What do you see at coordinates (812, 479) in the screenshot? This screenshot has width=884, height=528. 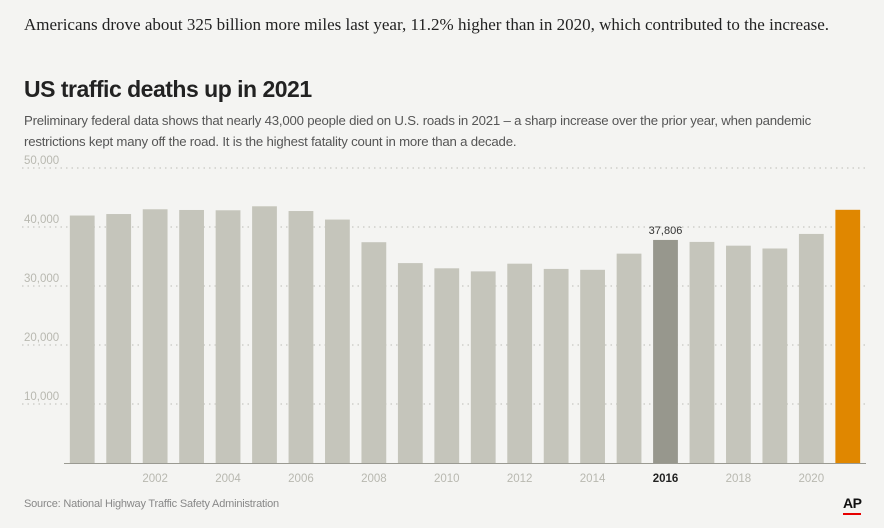 I see `x-tick-label-2020: 2020` at bounding box center [812, 479].